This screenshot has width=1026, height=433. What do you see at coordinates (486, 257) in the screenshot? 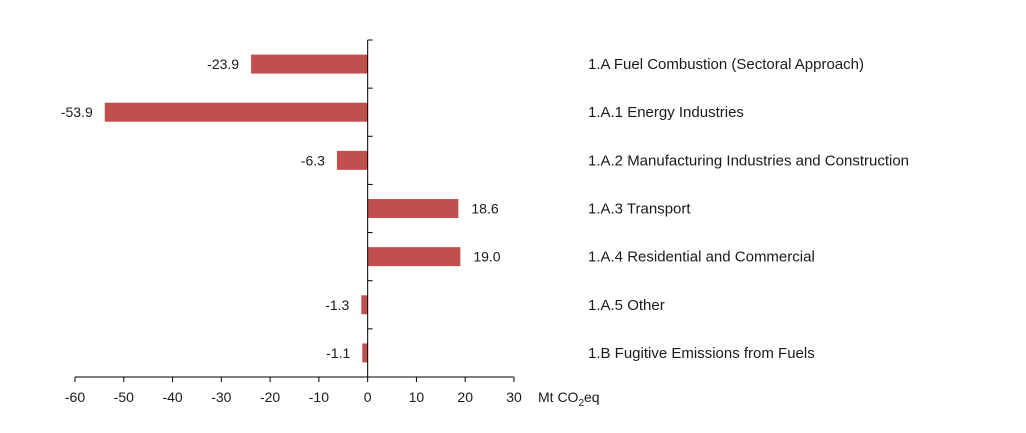
I see `value-label: 19.0` at bounding box center [486, 257].